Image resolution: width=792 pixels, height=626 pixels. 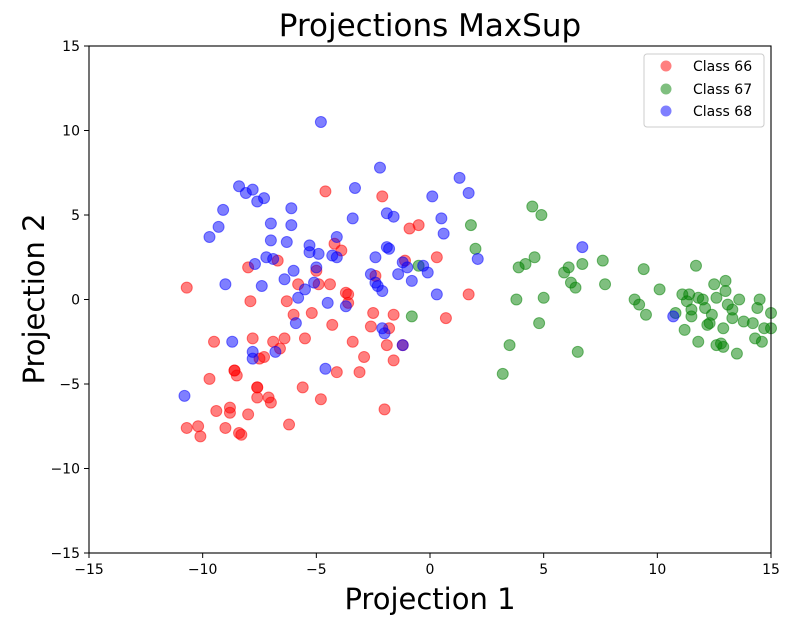 I want to click on x-tick-label: 15, so click(x=771, y=570).